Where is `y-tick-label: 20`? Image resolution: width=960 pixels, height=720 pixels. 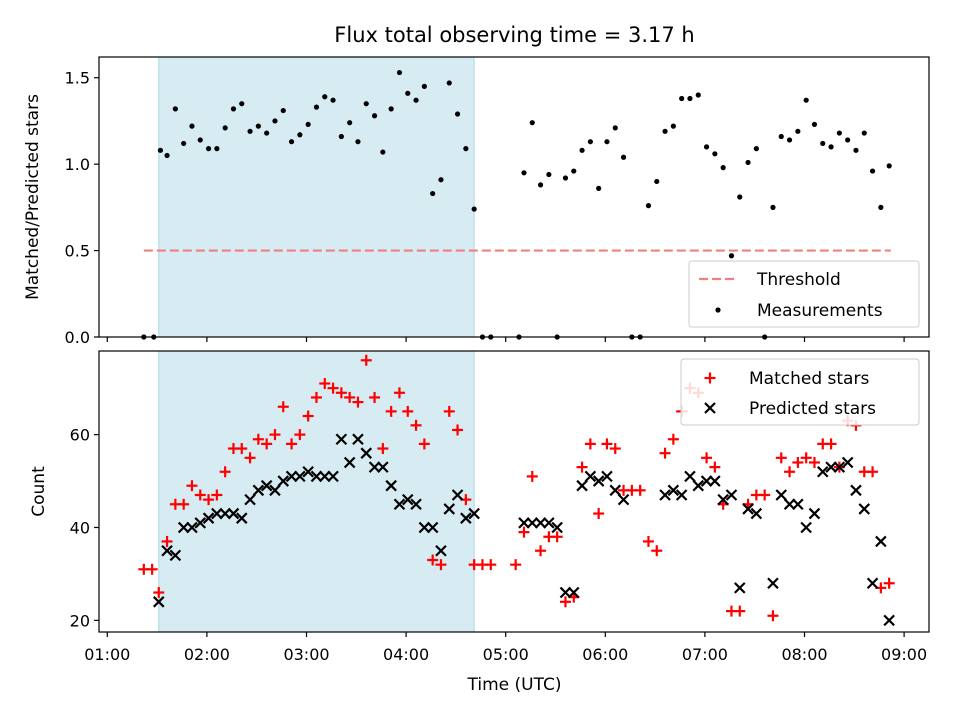
y-tick-label: 20 is located at coordinates (80, 620).